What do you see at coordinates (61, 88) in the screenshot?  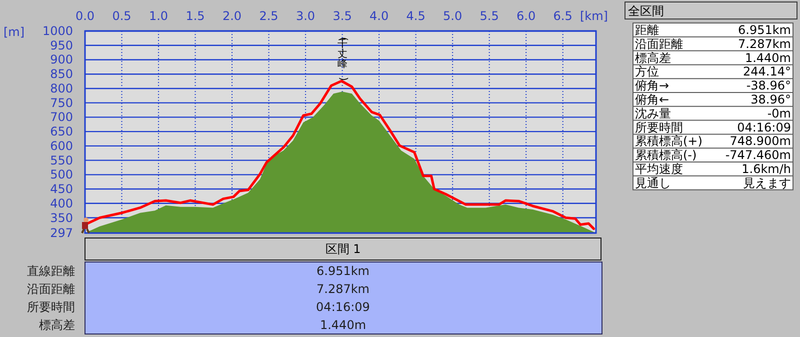 I see `y-tick-label: 800` at bounding box center [61, 88].